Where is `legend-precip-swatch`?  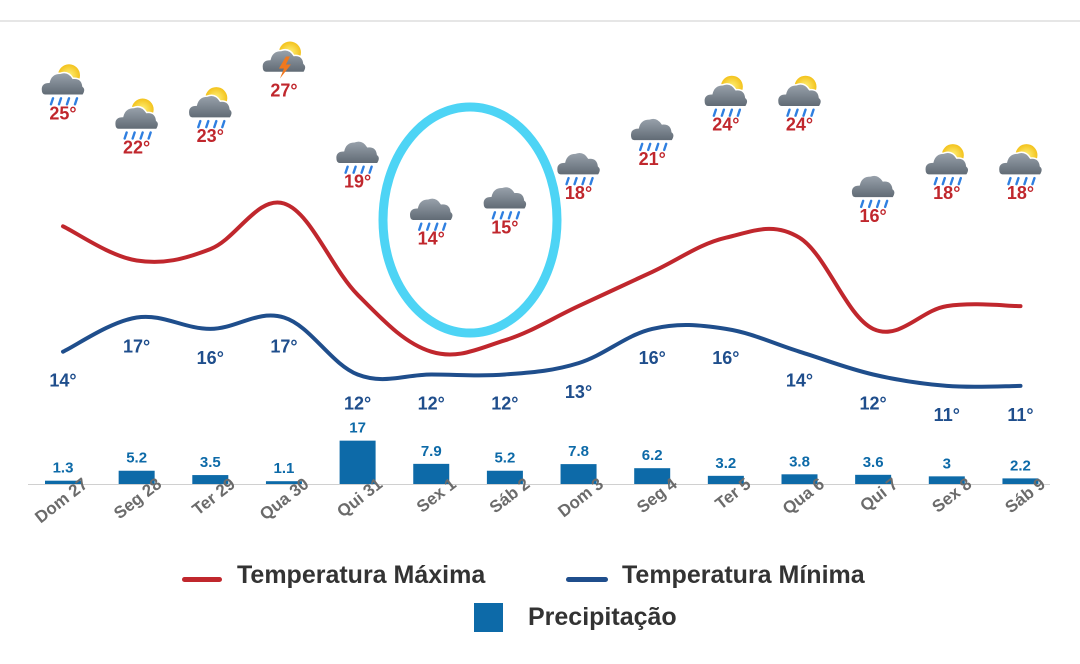 legend-precip-swatch is located at coordinates (488, 617).